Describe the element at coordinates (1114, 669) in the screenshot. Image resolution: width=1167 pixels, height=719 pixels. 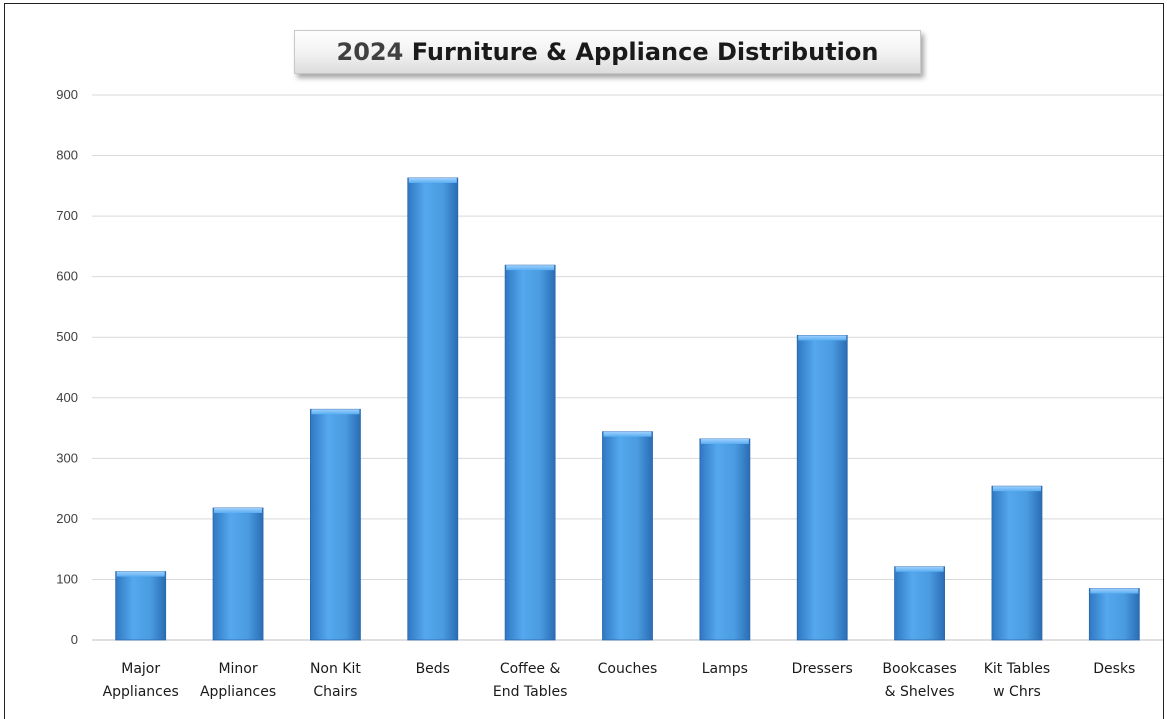
I see `x-category-label: Desks` at that location.